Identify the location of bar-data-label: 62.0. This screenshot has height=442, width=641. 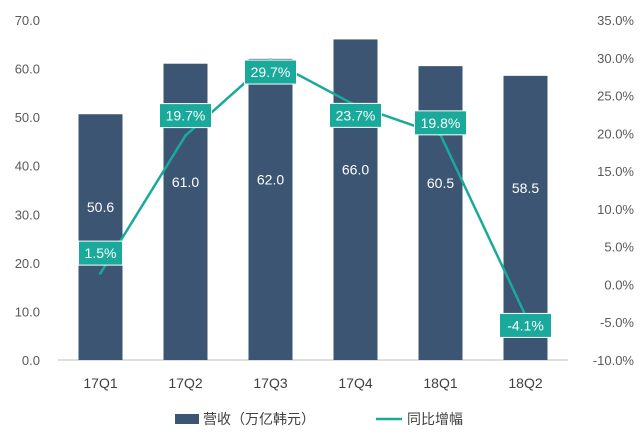
(270, 179).